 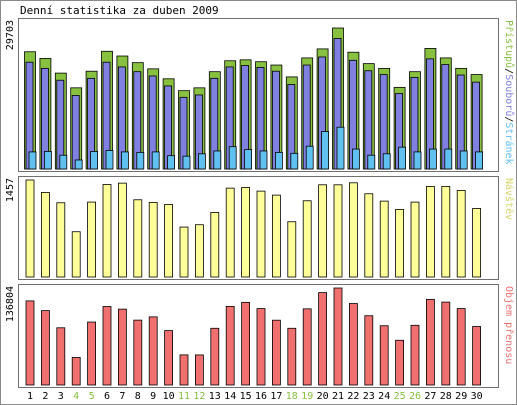 What do you see at coordinates (122, 396) in the screenshot?
I see `x-tick-label: 7` at bounding box center [122, 396].